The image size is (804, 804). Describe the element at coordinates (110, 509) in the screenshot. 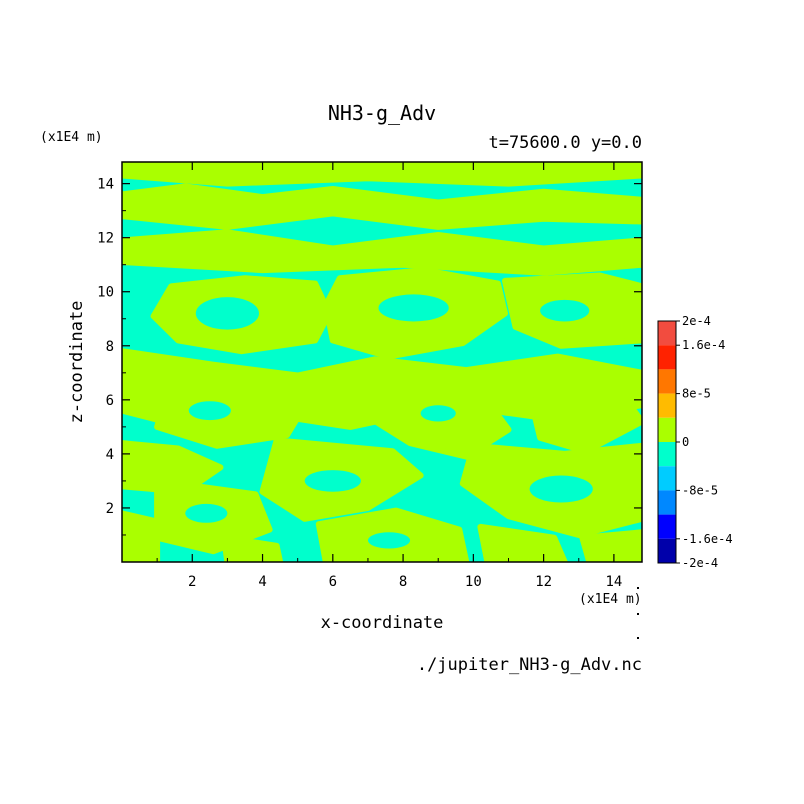

I see `y-tick-label: 2` at that location.